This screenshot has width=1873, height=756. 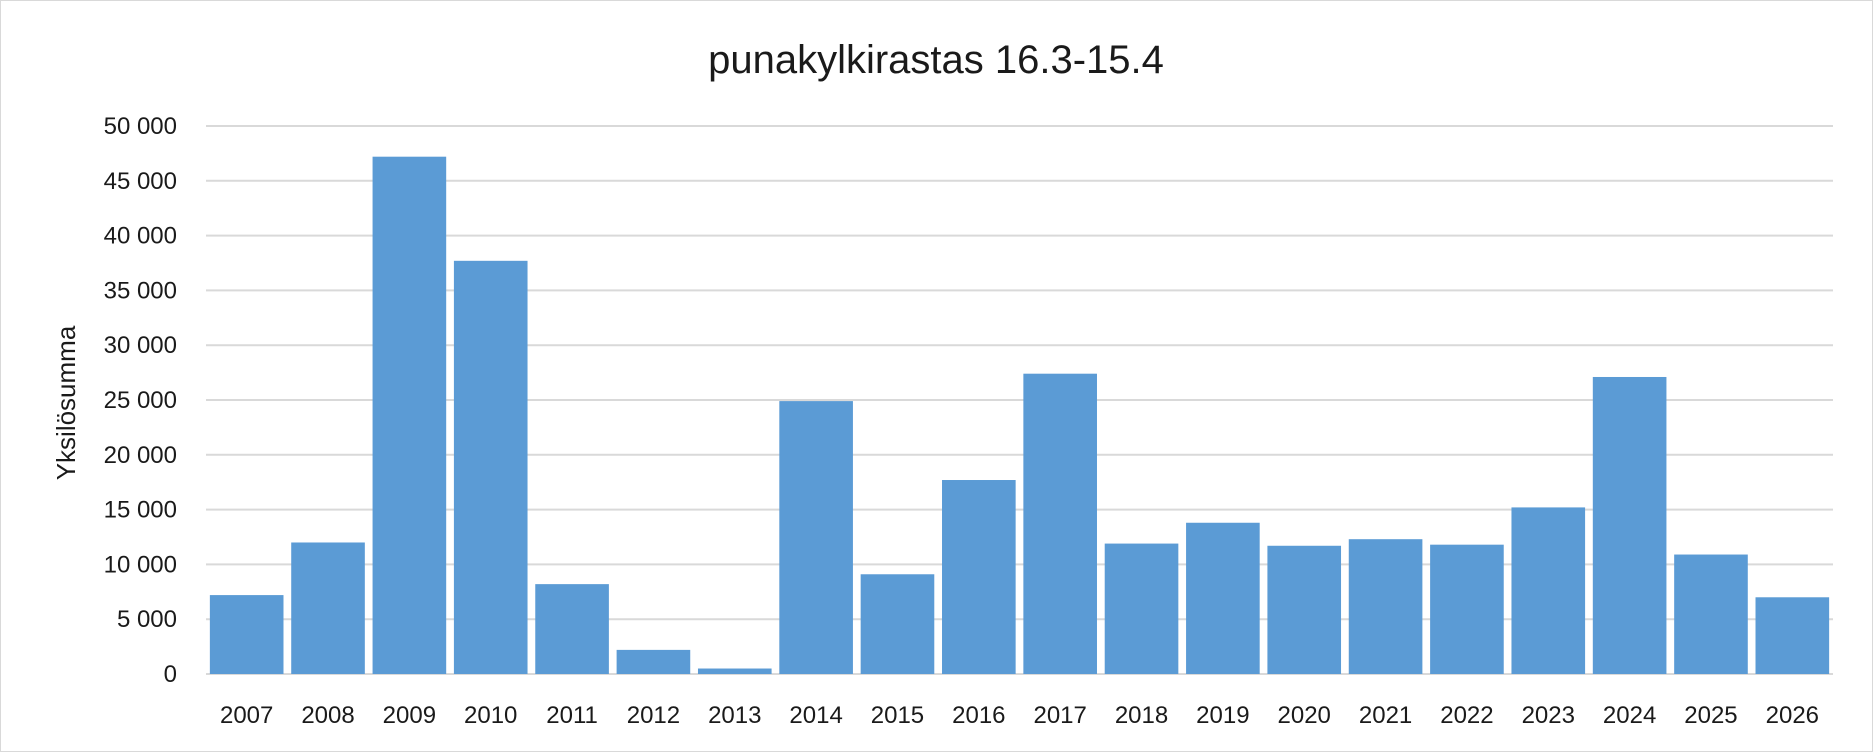 I want to click on bar-2025, so click(x=1711, y=614).